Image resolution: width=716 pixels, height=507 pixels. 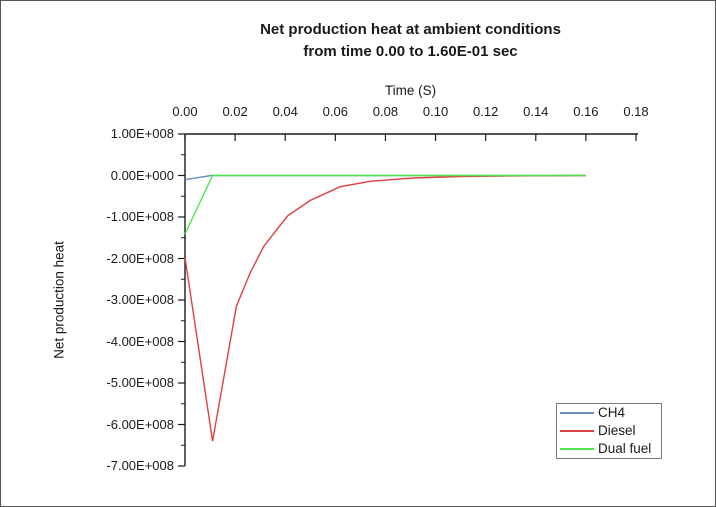 I want to click on y-tick-label: 1.00E+008, so click(x=142, y=133).